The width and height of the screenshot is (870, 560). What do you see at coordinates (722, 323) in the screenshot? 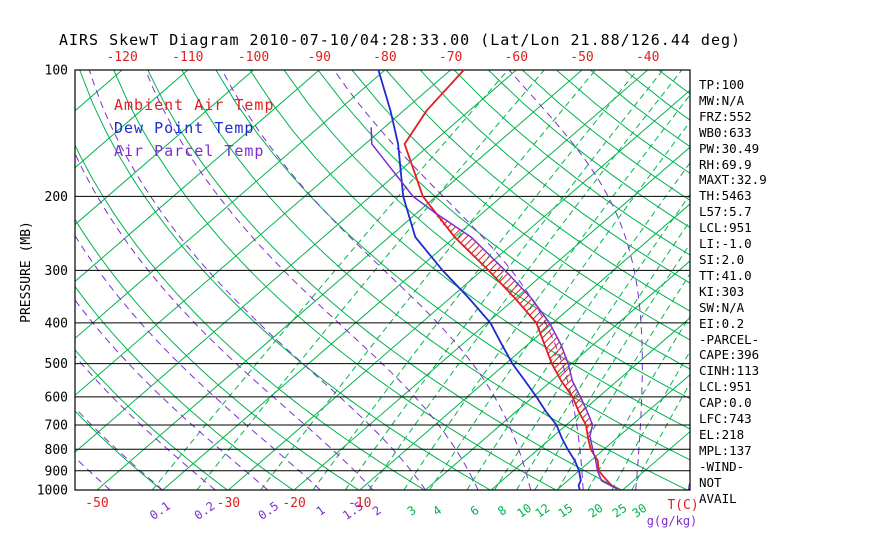
I see `stats-line: EI:0.2` at bounding box center [722, 323].